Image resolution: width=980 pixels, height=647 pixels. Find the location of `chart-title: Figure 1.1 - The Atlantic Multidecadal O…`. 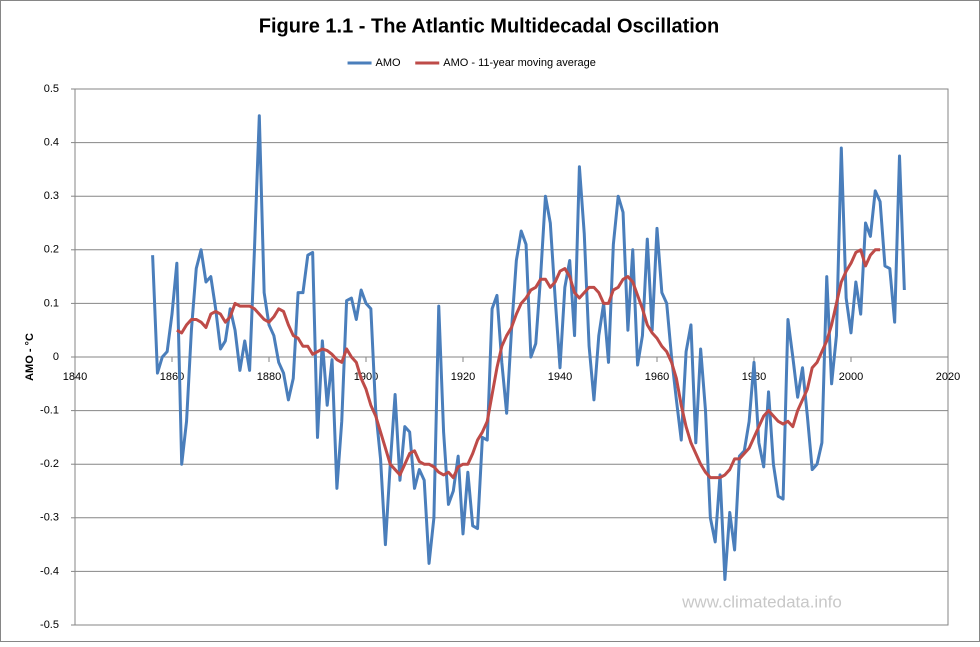

chart-title: Figure 1.1 - The Atlantic Multidecadal O… is located at coordinates (489, 26).